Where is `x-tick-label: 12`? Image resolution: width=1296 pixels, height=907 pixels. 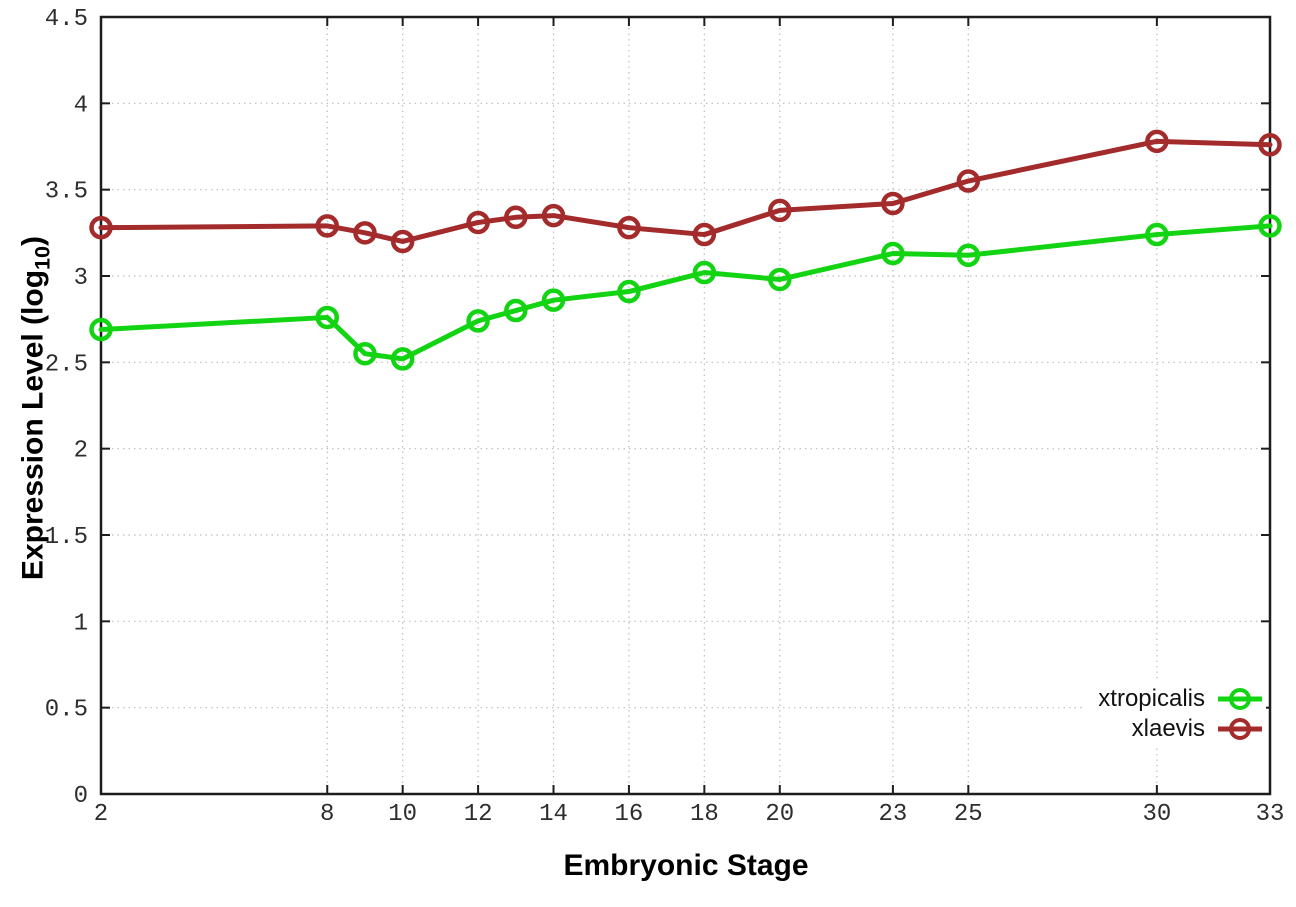
x-tick-label: 12 is located at coordinates (478, 814).